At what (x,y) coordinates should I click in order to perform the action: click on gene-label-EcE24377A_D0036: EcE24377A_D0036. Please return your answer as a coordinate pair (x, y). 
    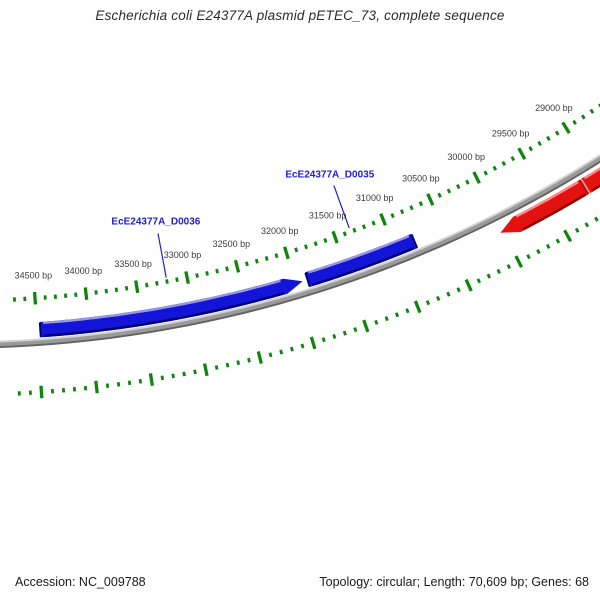
    Looking at the image, I should click on (155, 222).